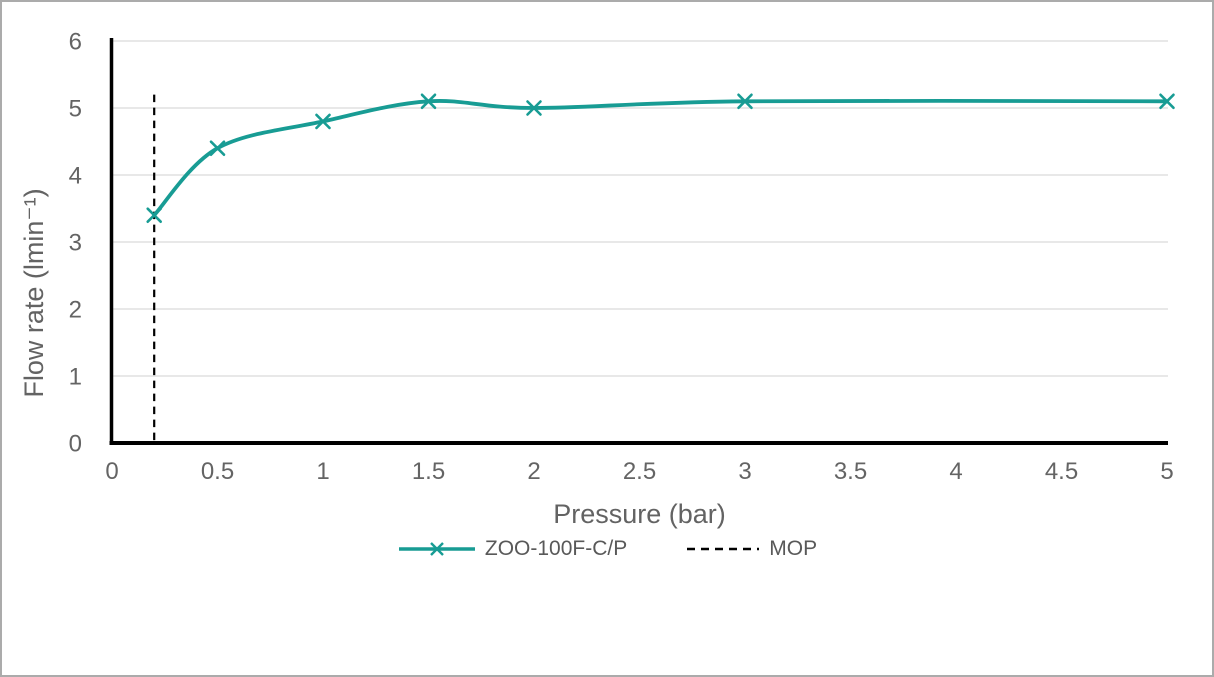  What do you see at coordinates (850, 471) in the screenshot?
I see `svg-text: 3.5` at bounding box center [850, 471].